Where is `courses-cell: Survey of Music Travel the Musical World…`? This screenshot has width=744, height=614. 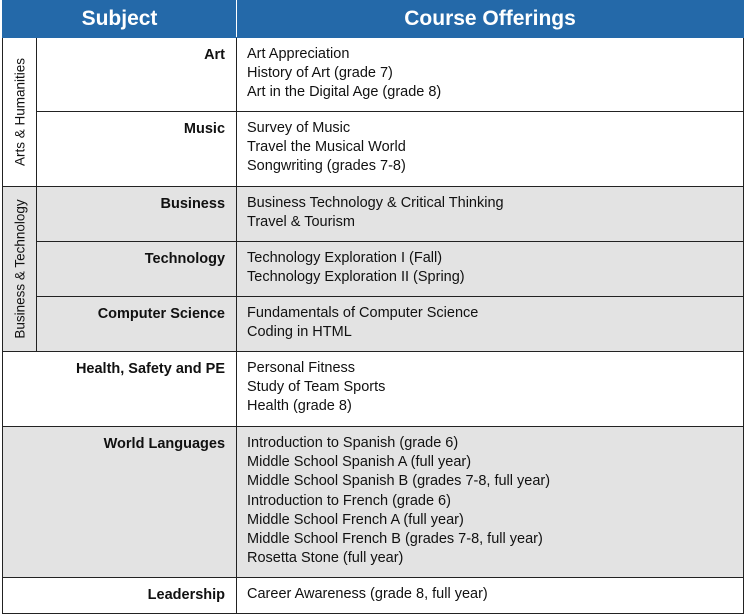 courses-cell: Survey of Music Travel the Musical World… is located at coordinates (490, 149).